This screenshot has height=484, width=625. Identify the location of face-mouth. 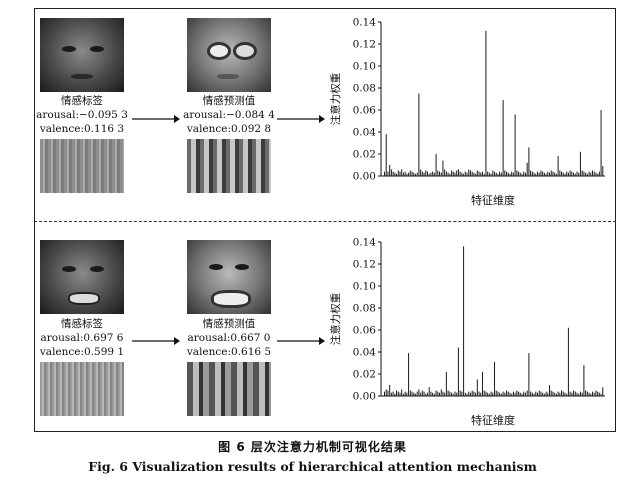
(231, 299).